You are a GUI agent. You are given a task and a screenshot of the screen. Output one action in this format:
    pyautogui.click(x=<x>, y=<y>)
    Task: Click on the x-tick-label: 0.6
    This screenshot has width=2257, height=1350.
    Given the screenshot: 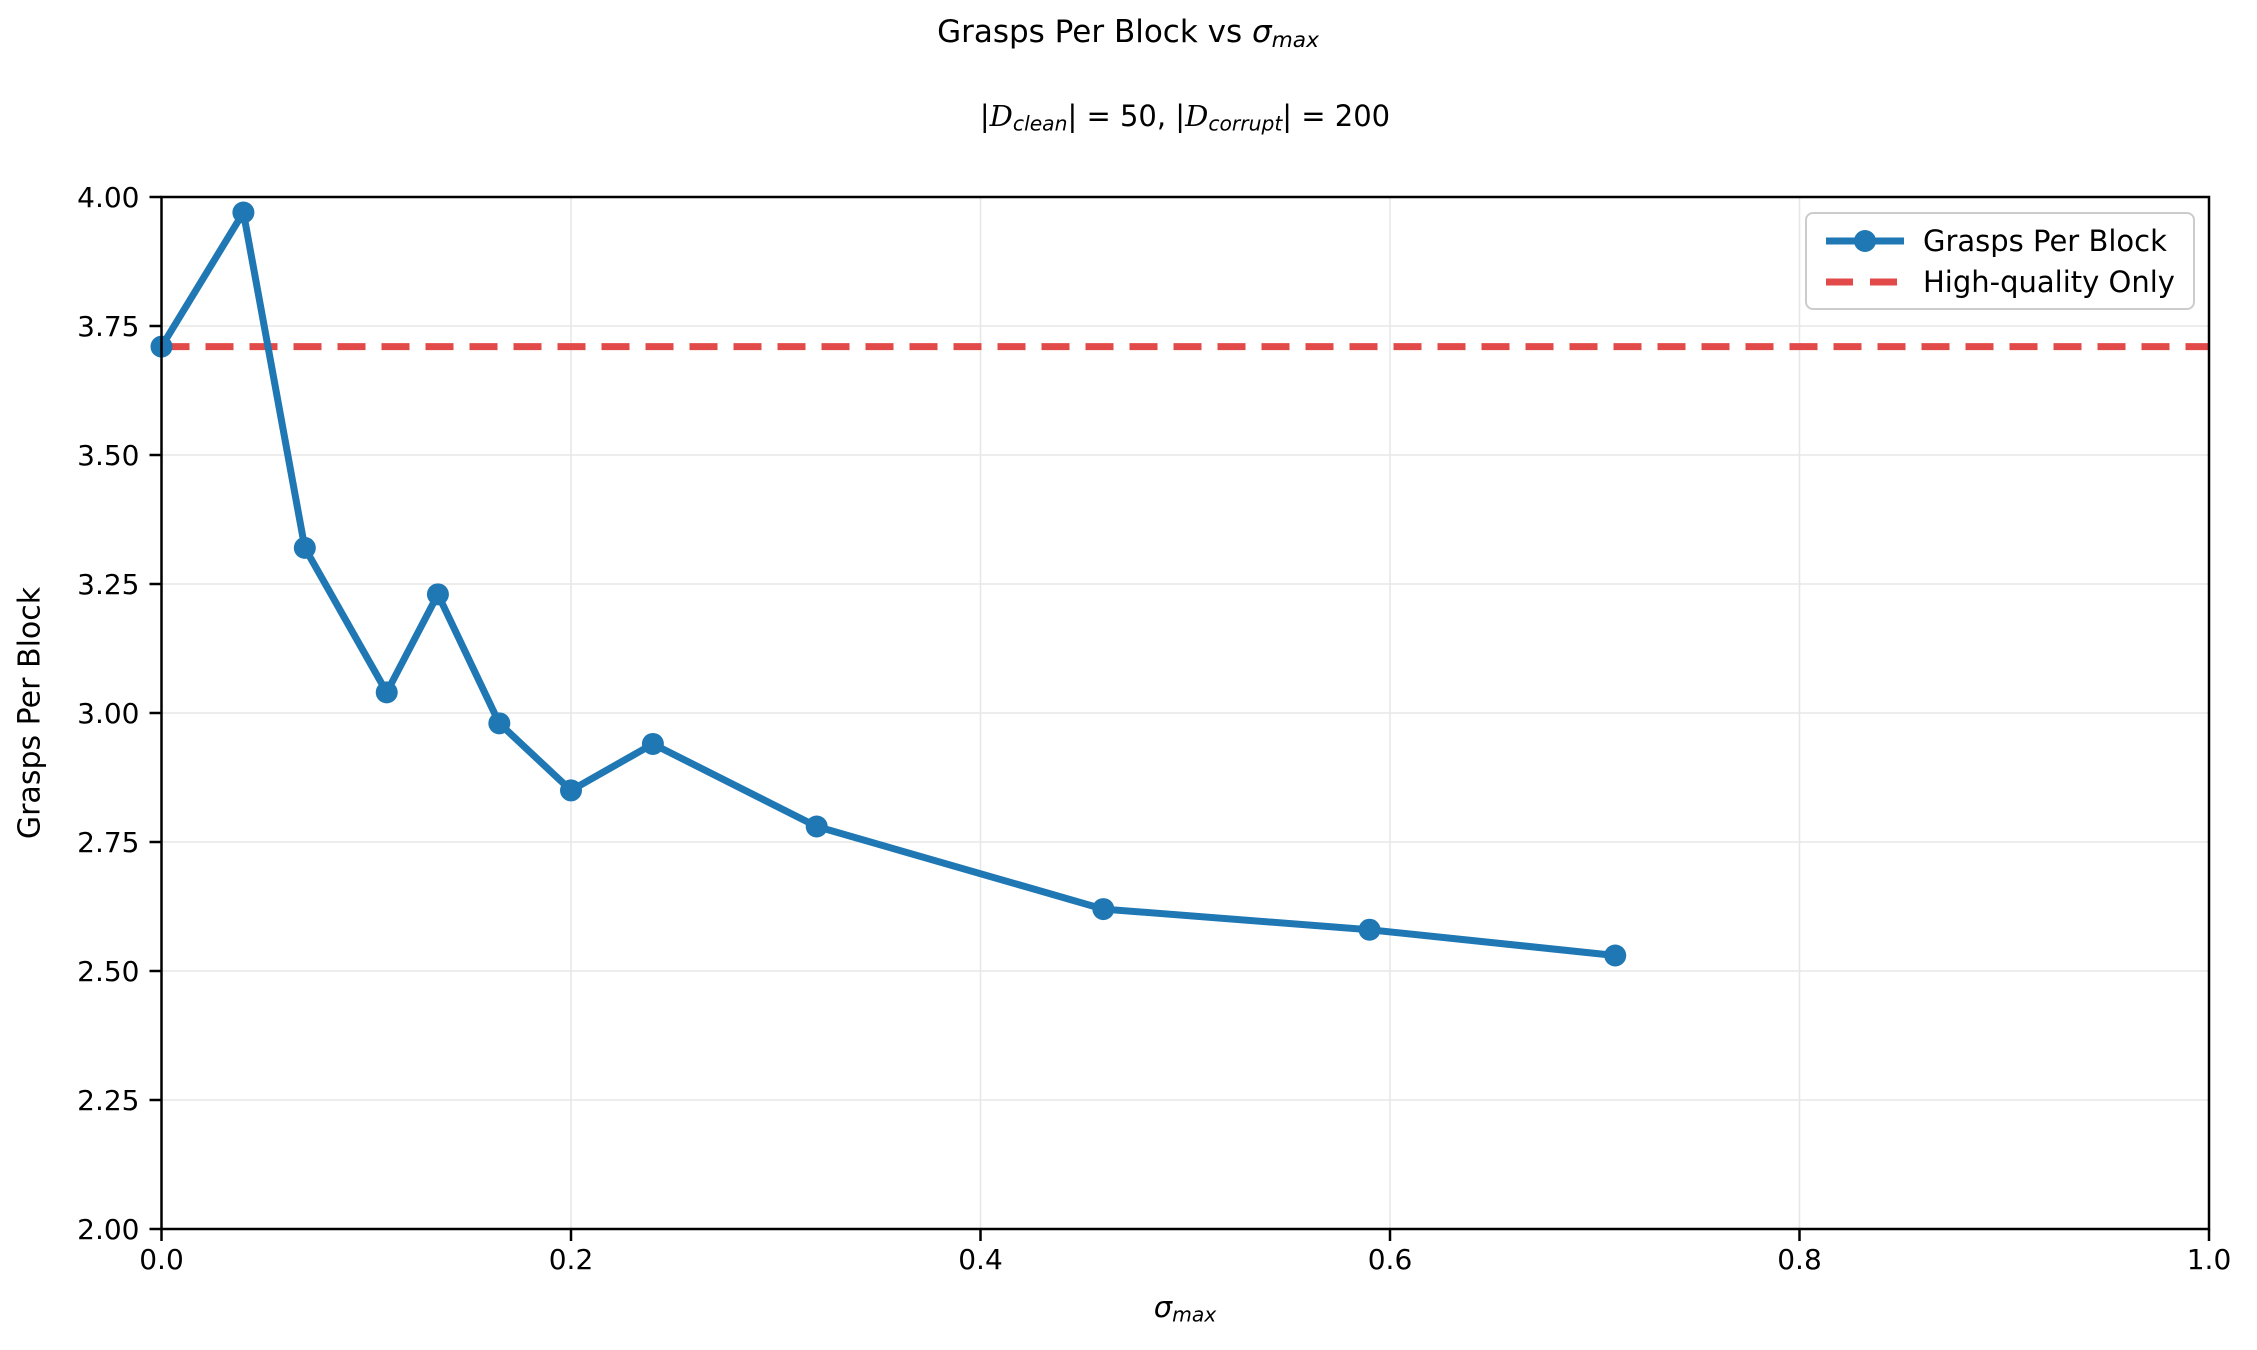 What is the action you would take?
    pyautogui.click(x=1390, y=1259)
    